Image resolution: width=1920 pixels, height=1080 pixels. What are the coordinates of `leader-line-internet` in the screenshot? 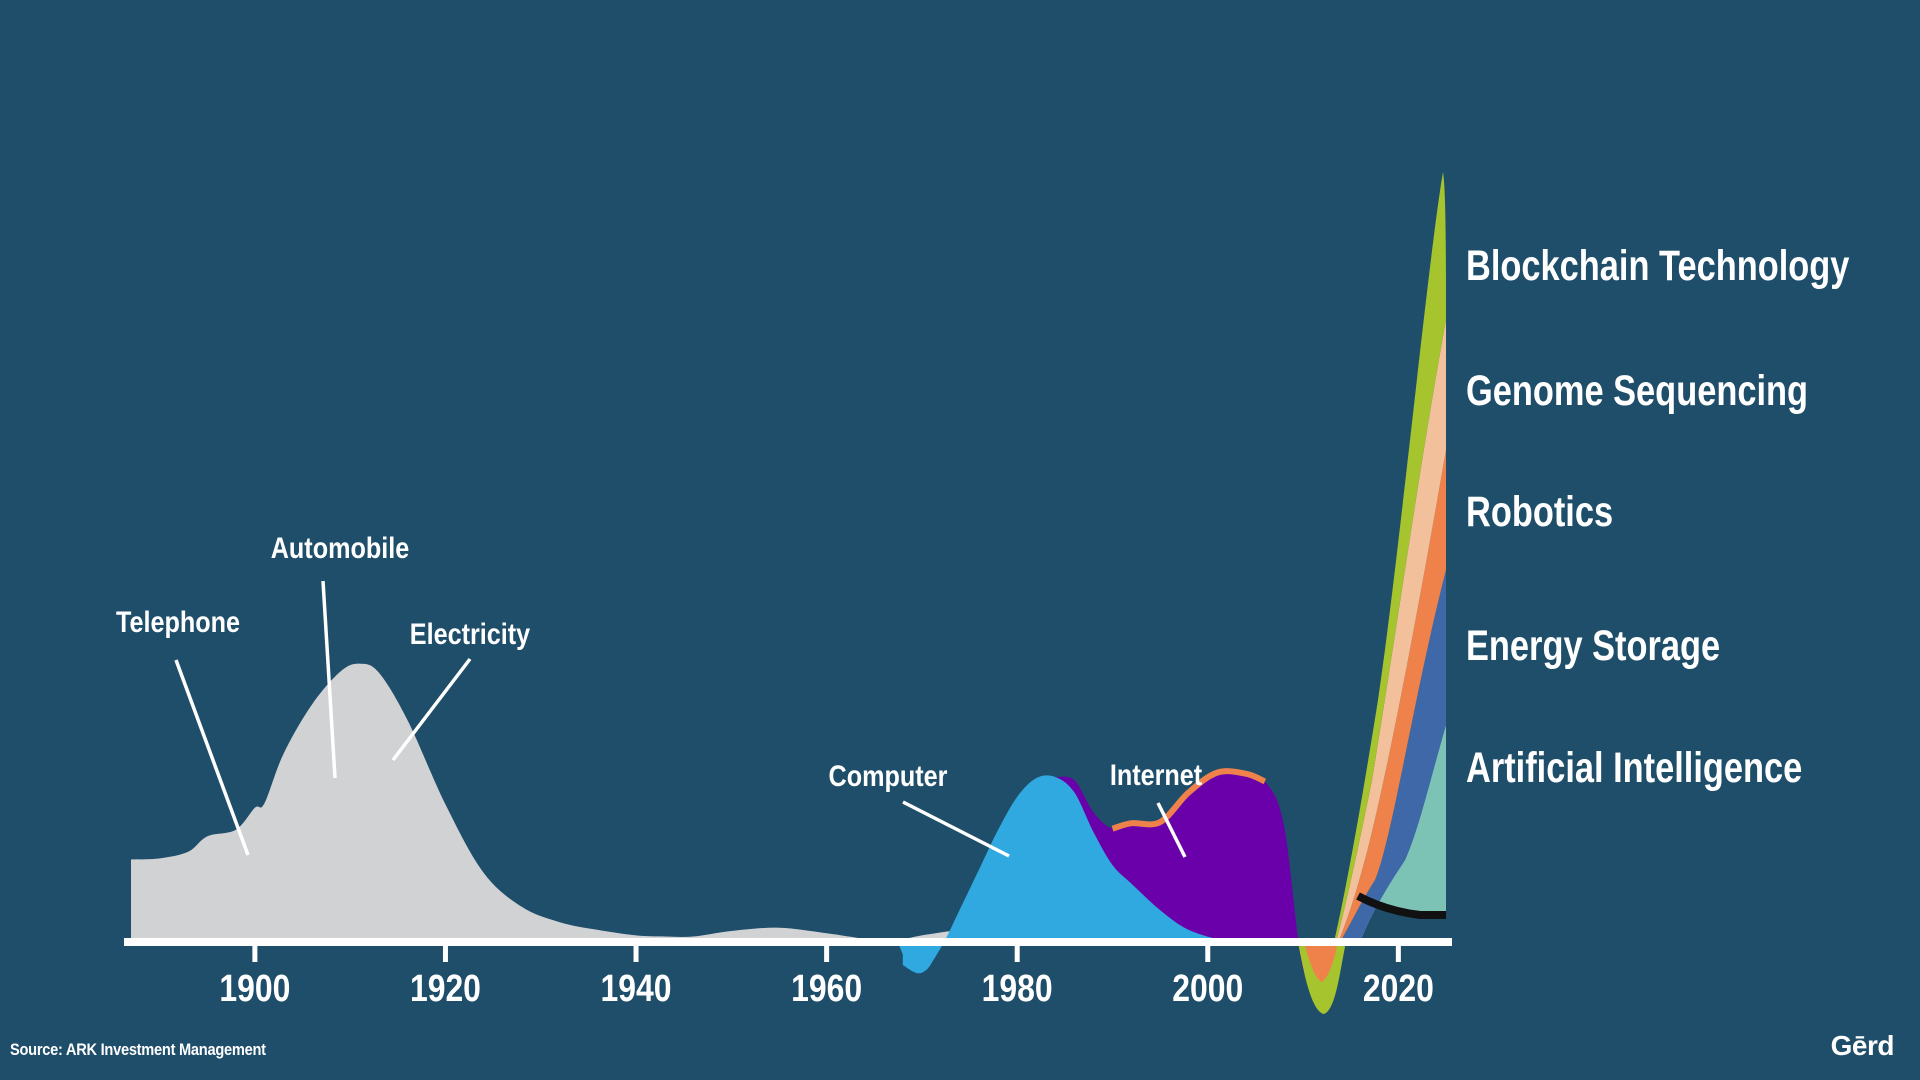 It's located at (1171, 830).